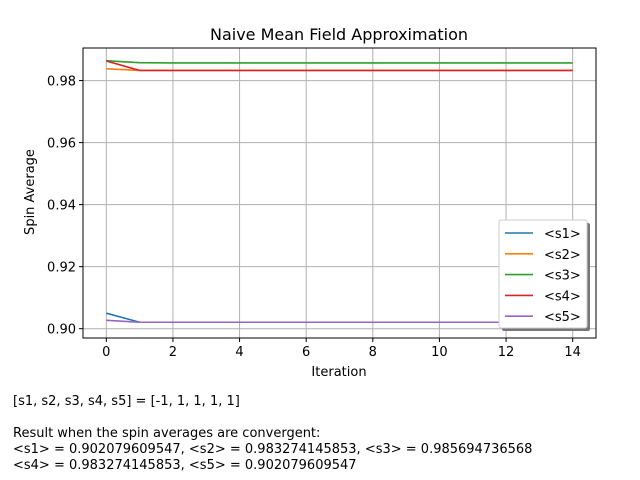  I want to click on caption-initial-spins: [s1, s2, s3, s4, s5] = [-1, 1, 1, 1, 1], so click(126, 401).